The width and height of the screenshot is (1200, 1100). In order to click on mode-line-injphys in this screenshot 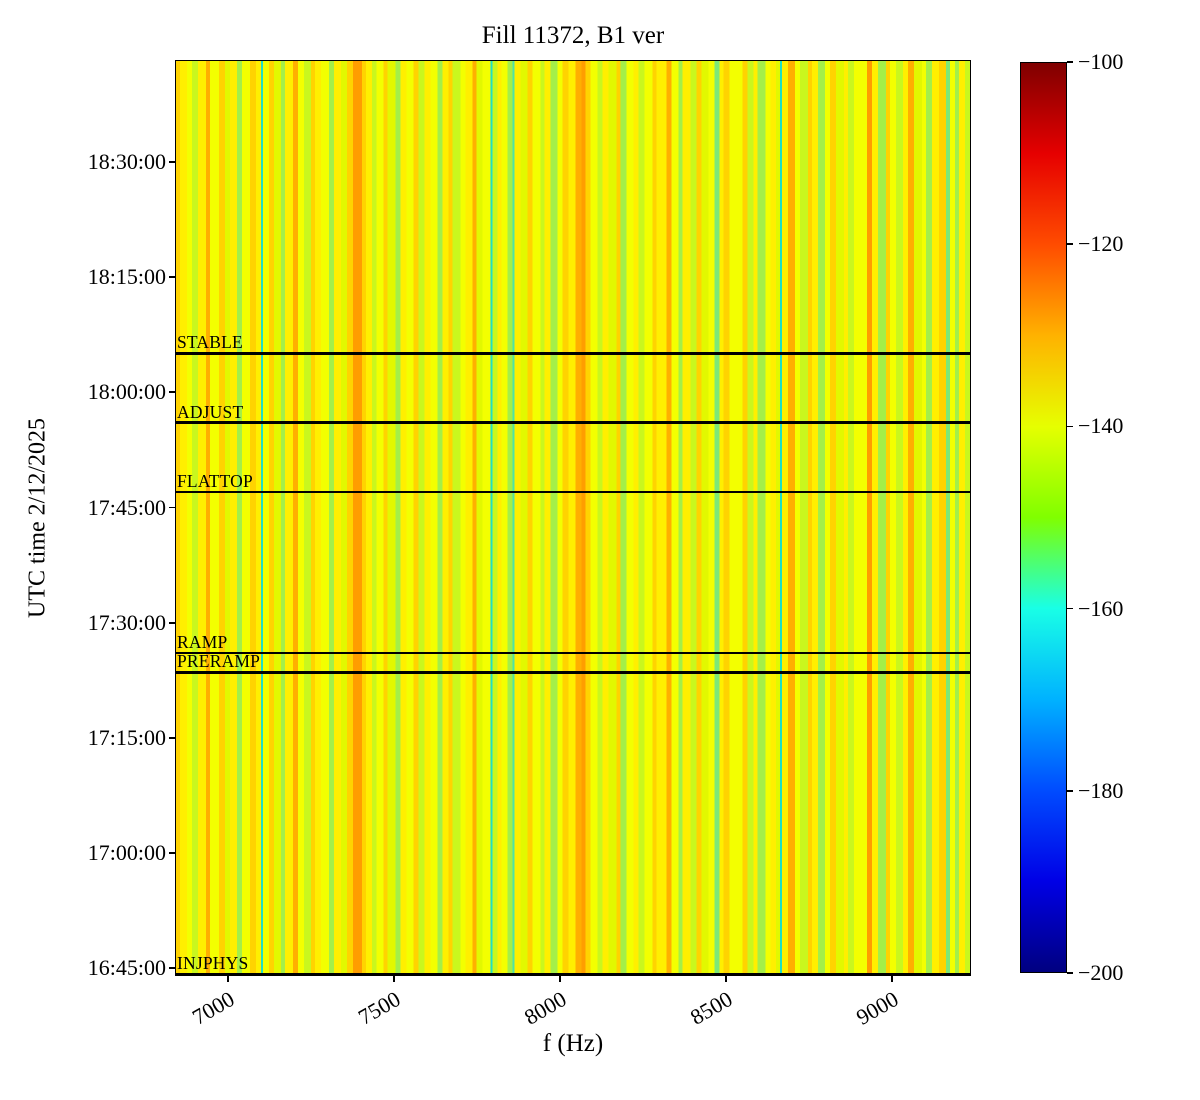, I will do `click(573, 974)`.